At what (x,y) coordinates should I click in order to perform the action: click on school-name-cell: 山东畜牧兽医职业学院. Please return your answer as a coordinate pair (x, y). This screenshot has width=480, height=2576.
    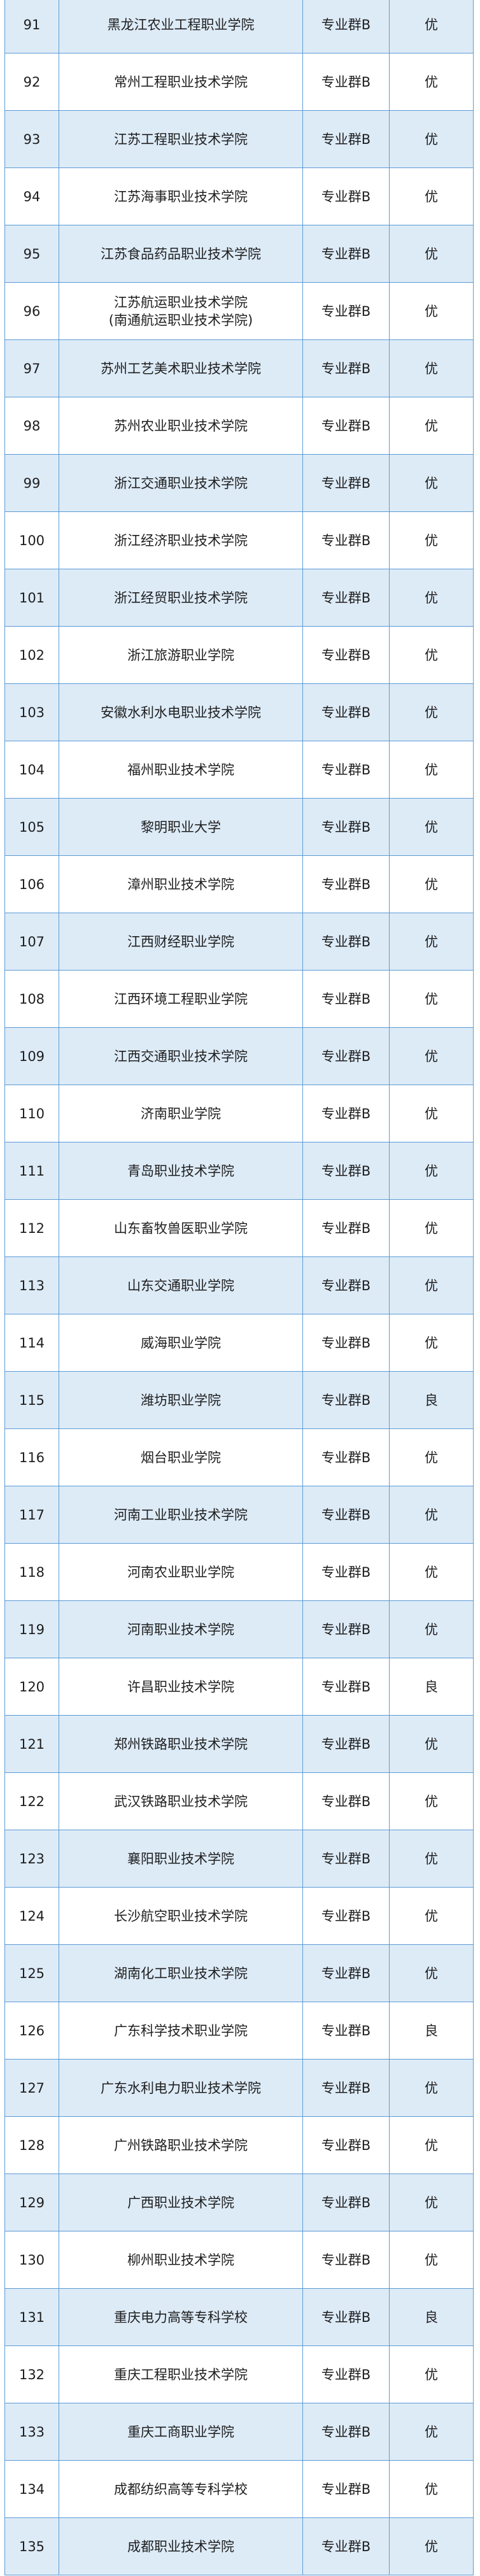
    Looking at the image, I should click on (181, 1228).